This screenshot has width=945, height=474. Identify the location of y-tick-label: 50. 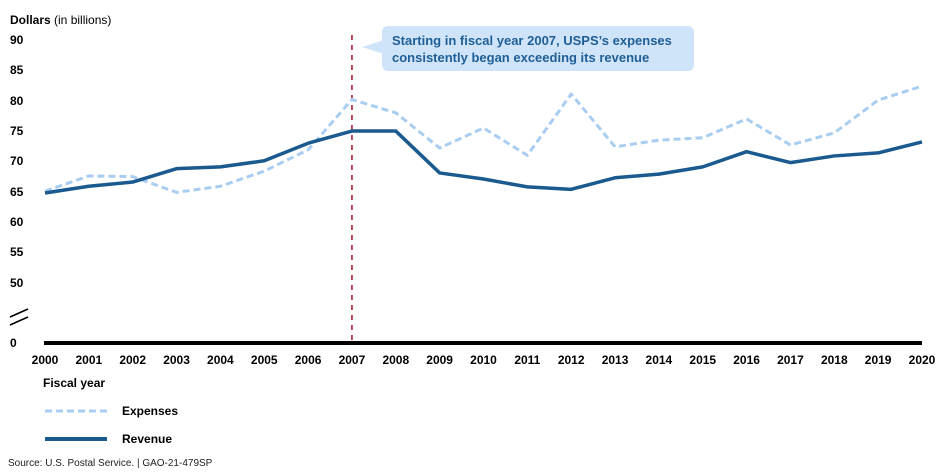
(17, 282).